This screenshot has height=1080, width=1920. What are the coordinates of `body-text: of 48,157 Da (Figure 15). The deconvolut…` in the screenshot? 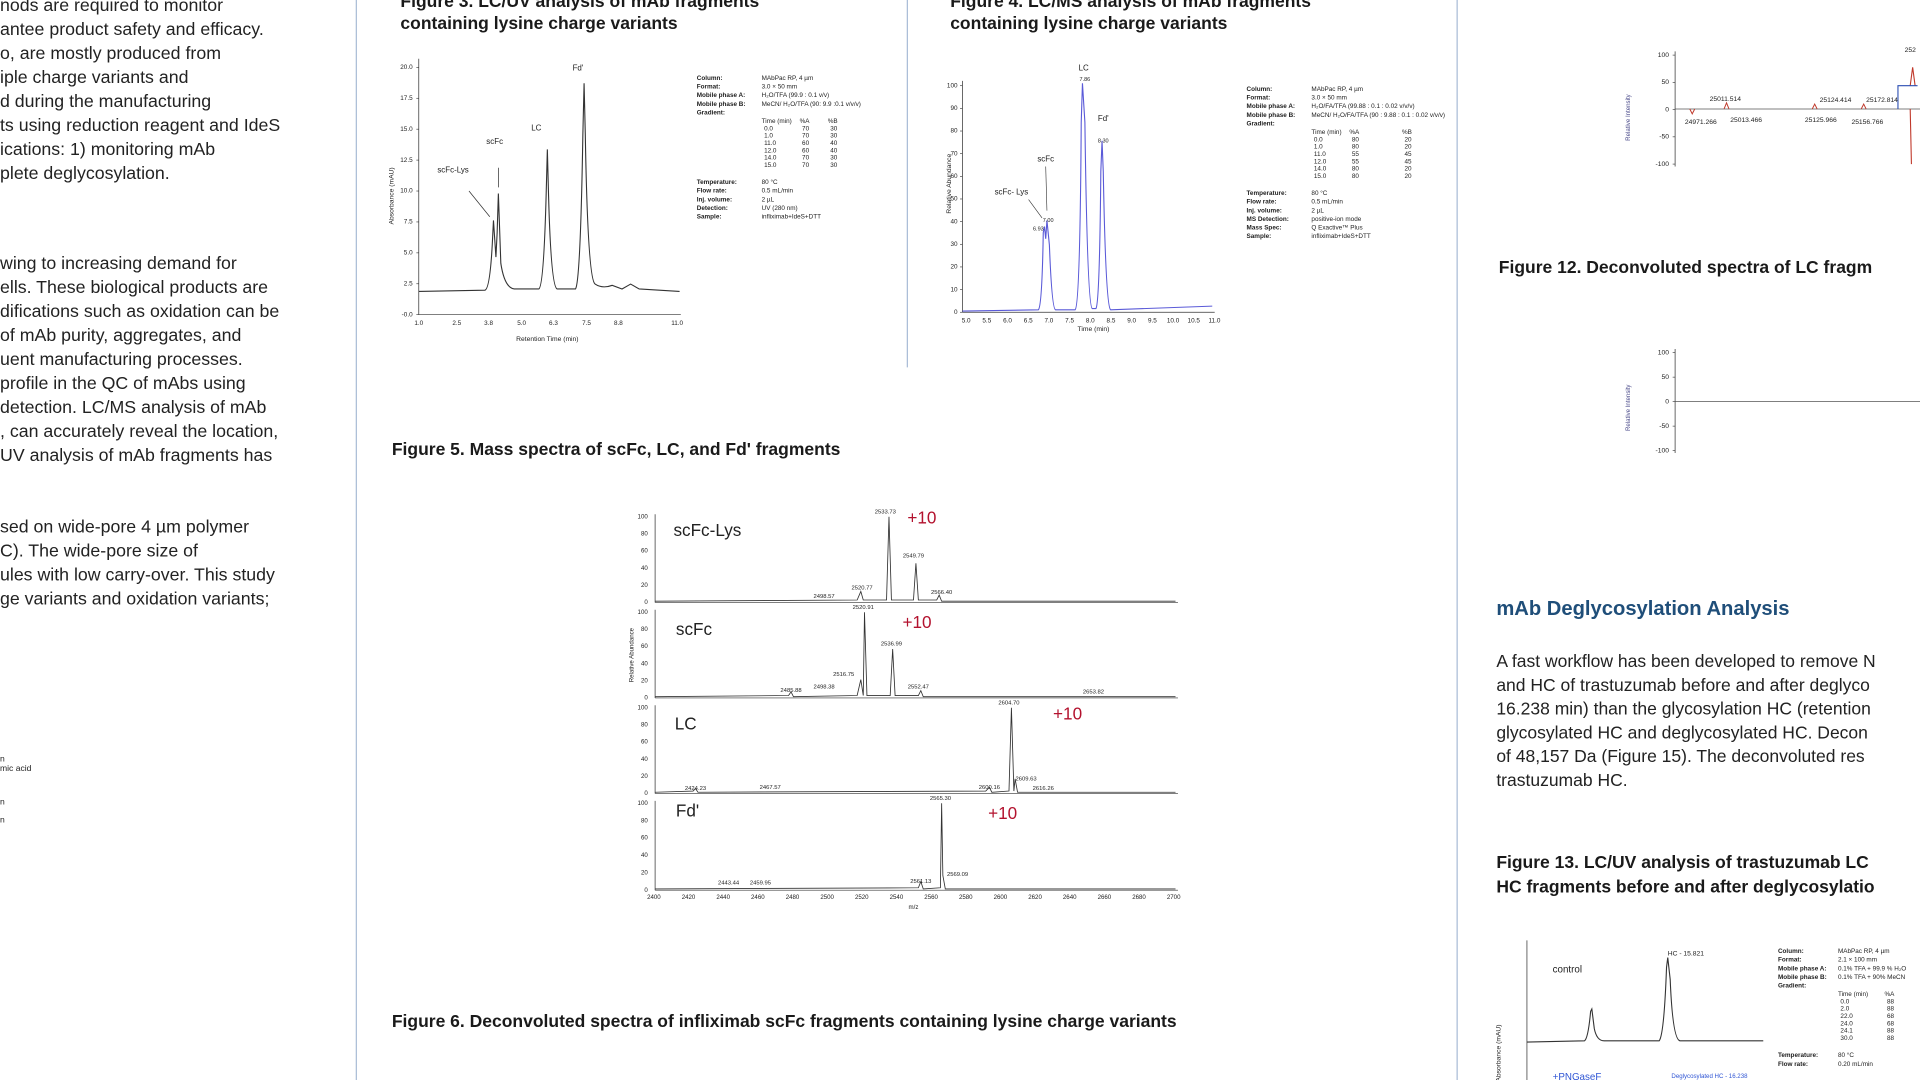 It's located at (1680, 756).